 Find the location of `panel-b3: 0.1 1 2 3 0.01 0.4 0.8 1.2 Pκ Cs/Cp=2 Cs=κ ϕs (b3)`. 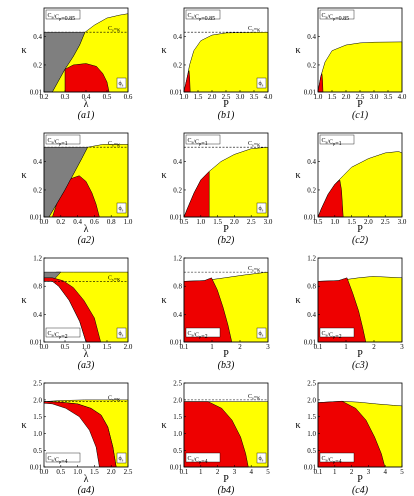

panel-b3: 0.1 1 2 3 0.01 0.4 0.8 1.2 Pκ Cs/Cp=2 Cs=κ ϕs (b3) is located at coordinates (215, 313).